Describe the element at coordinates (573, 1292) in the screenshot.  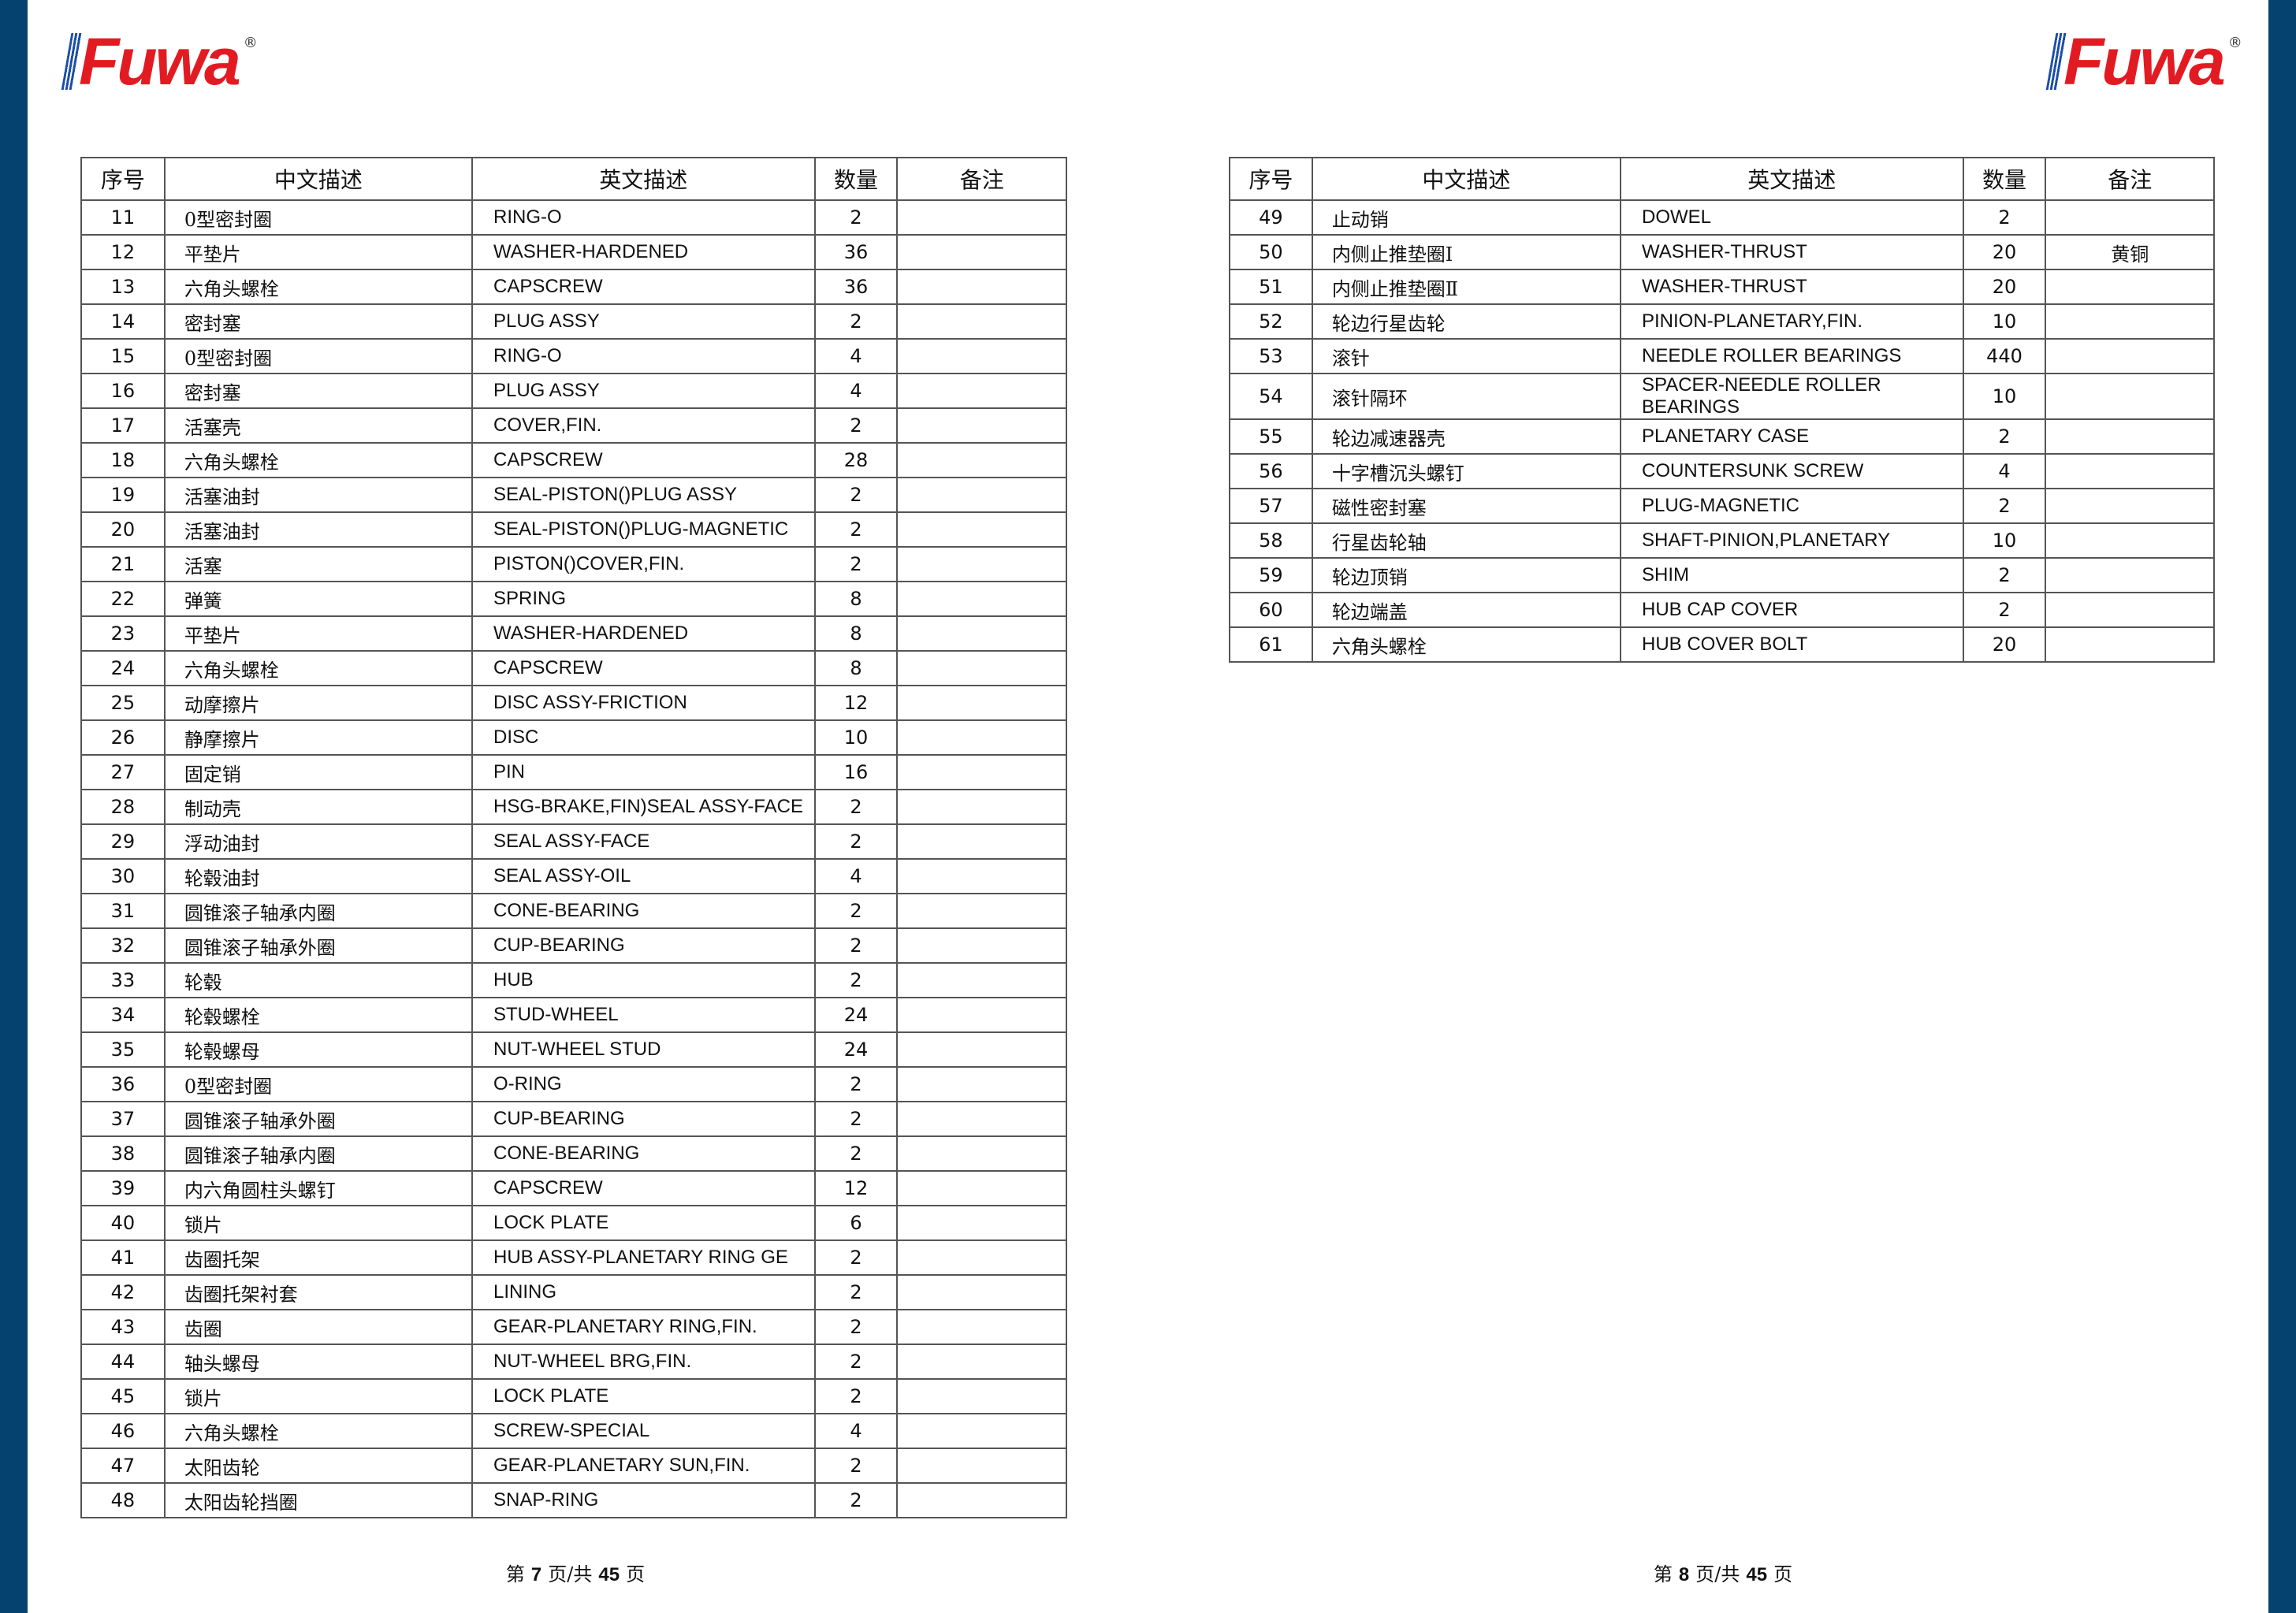
I see `table-row: 42 齿圈托架衬套 LINING 2` at that location.